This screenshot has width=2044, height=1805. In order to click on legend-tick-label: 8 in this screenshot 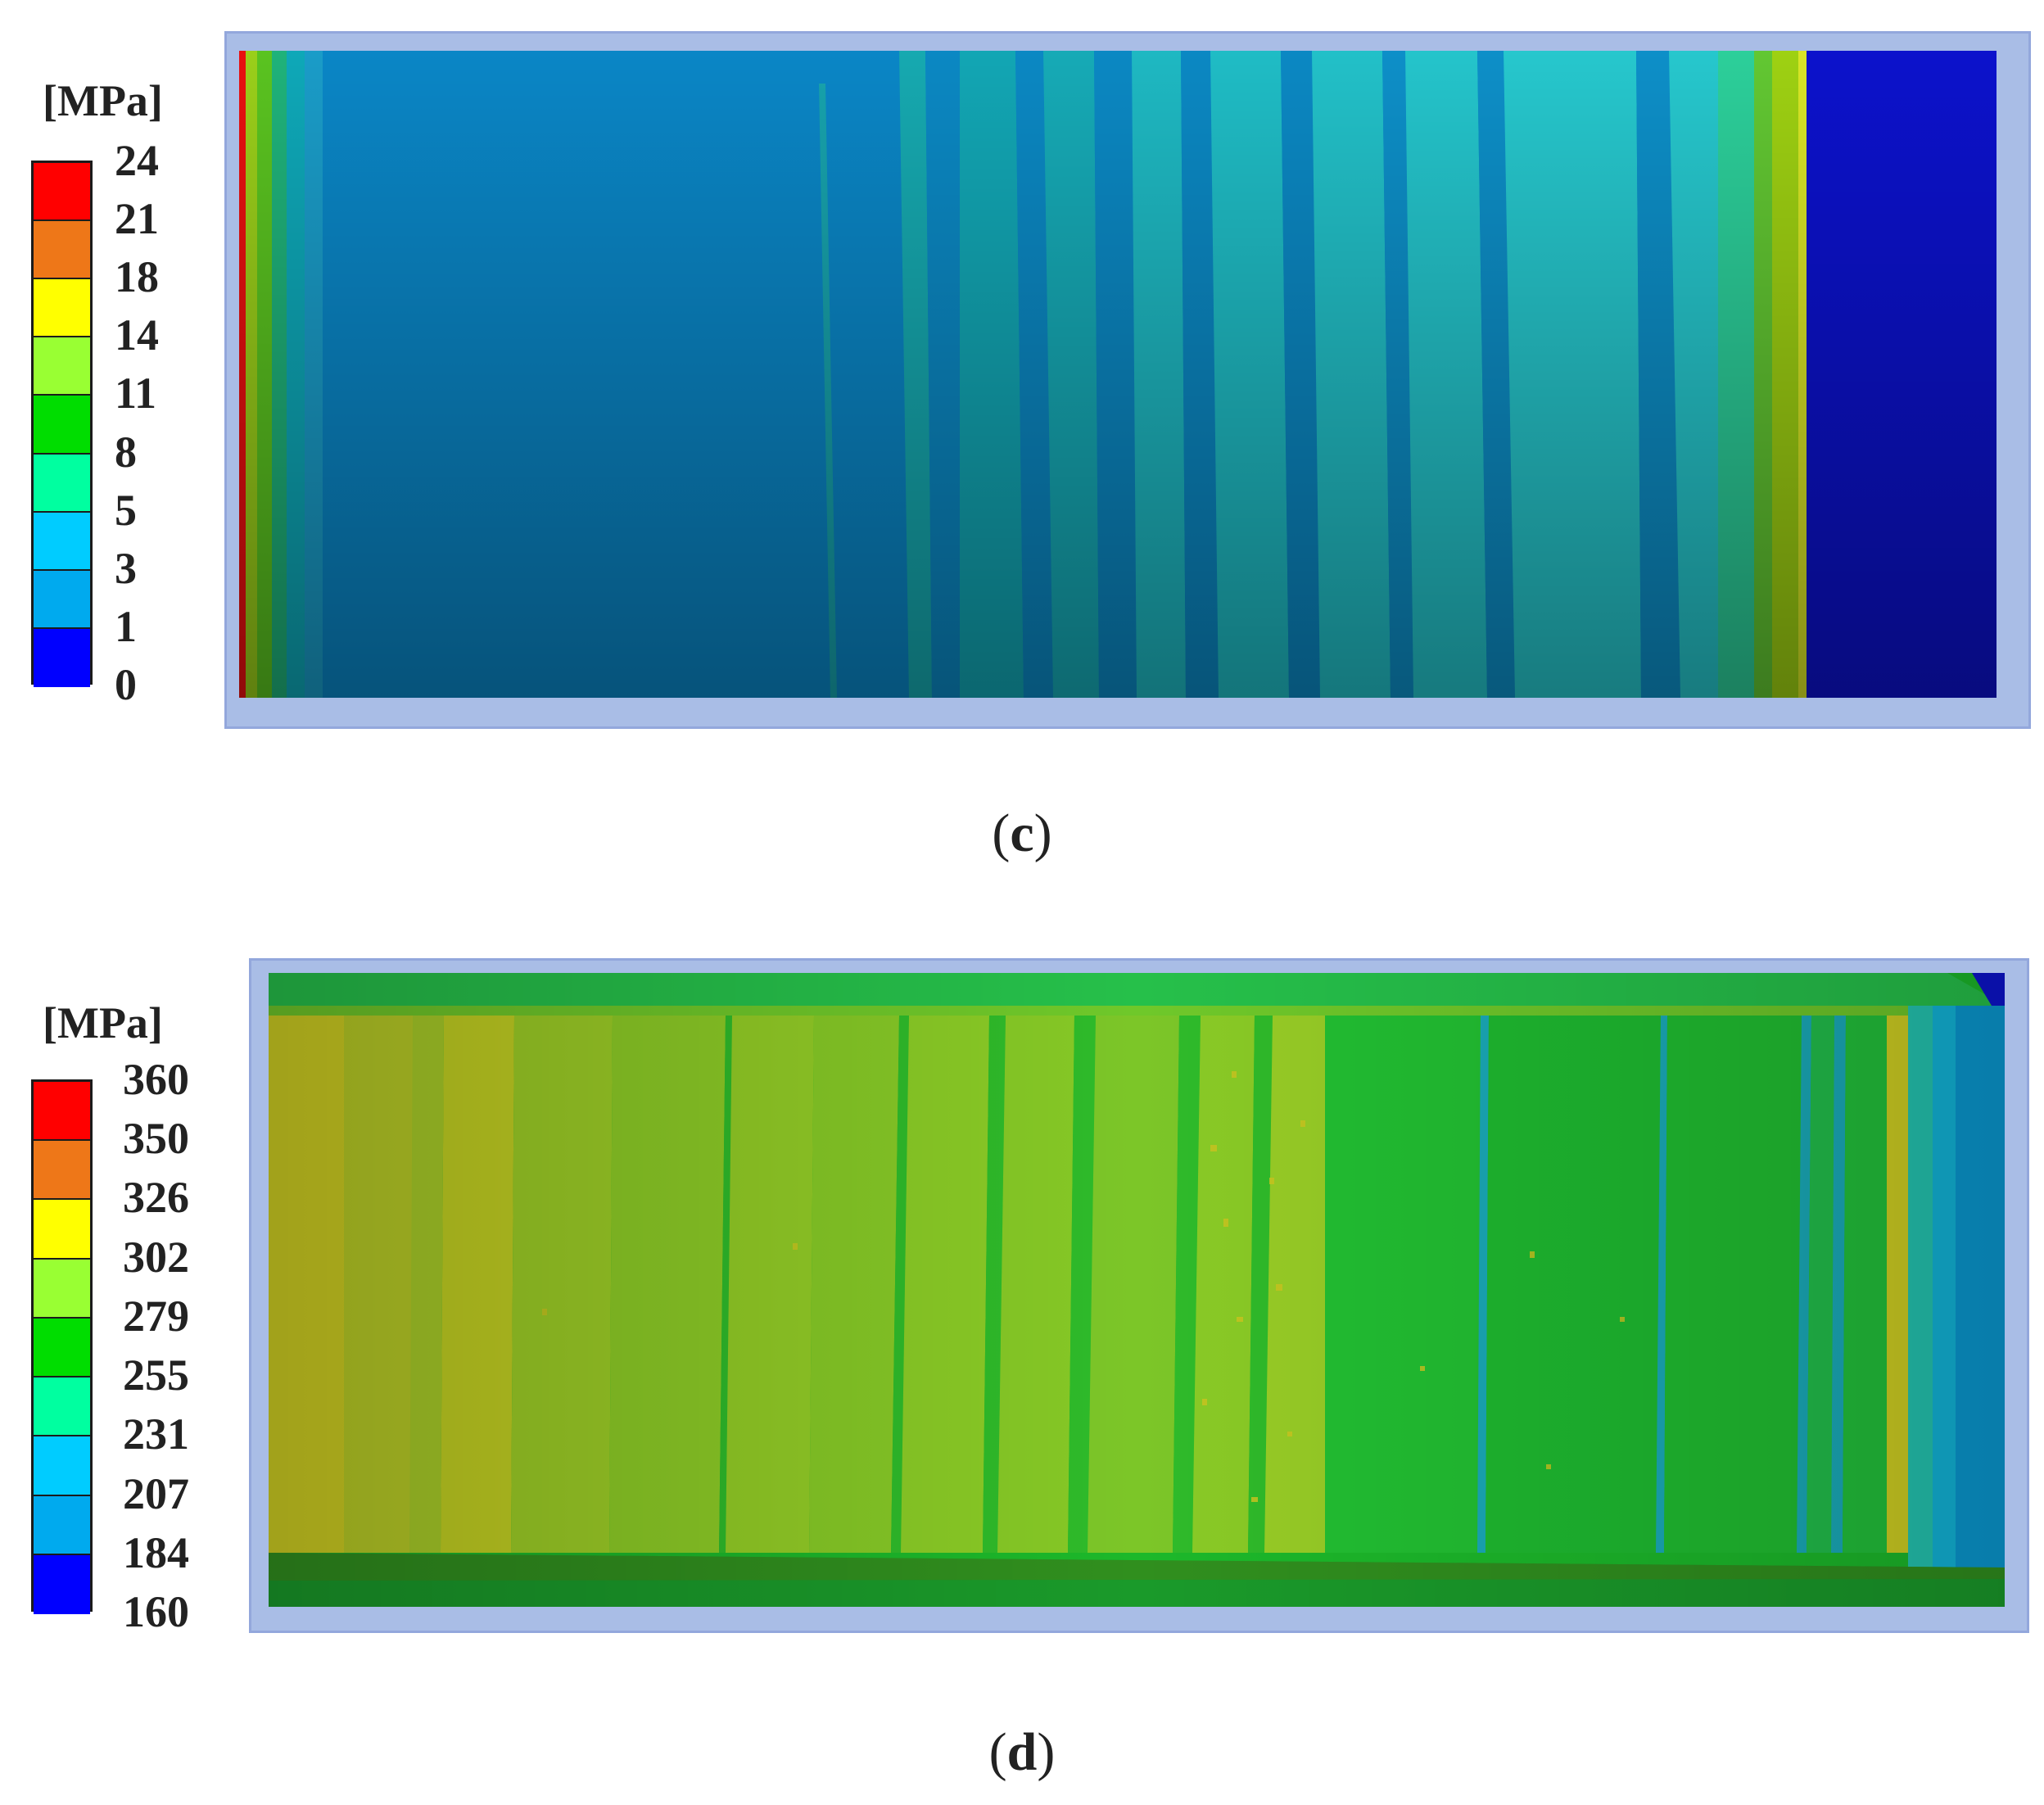, I will do `click(126, 452)`.